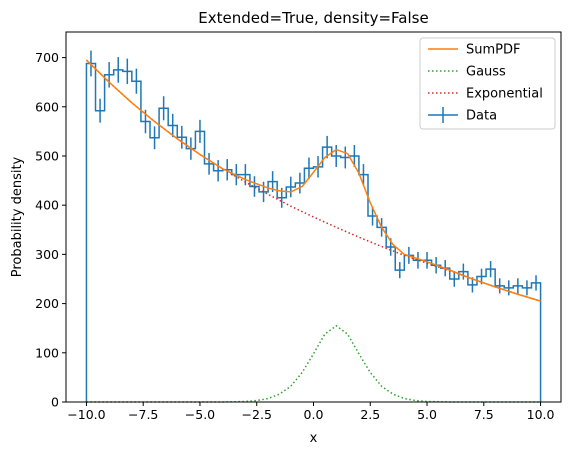 Image resolution: width=571 pixels, height=459 pixels. Describe the element at coordinates (481, 116) in the screenshot. I see `legend-label-data: Data` at that location.